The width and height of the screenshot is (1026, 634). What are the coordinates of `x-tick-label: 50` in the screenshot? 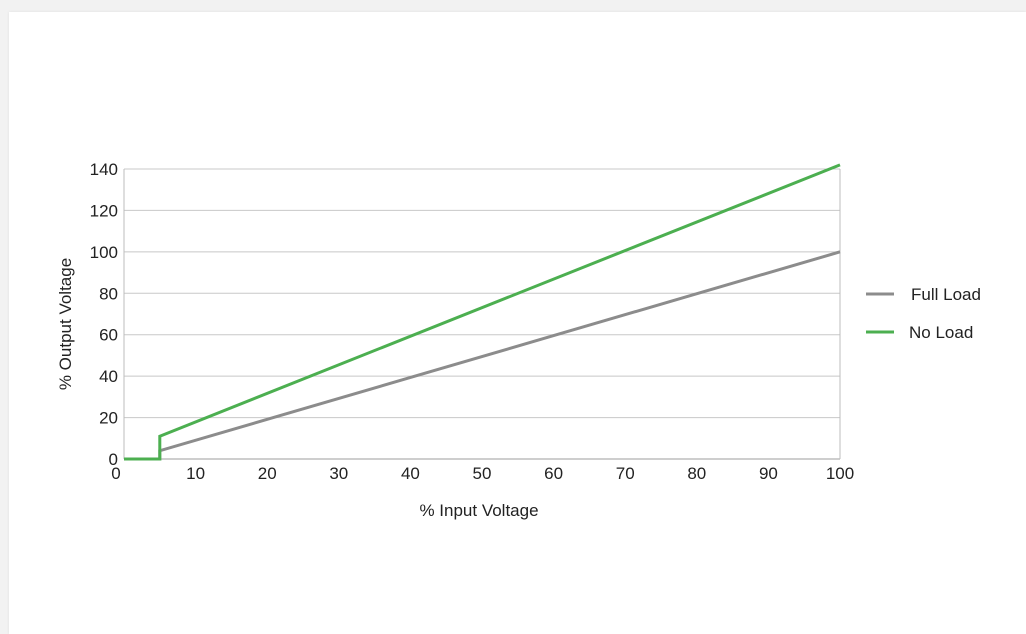 It's located at (482, 473).